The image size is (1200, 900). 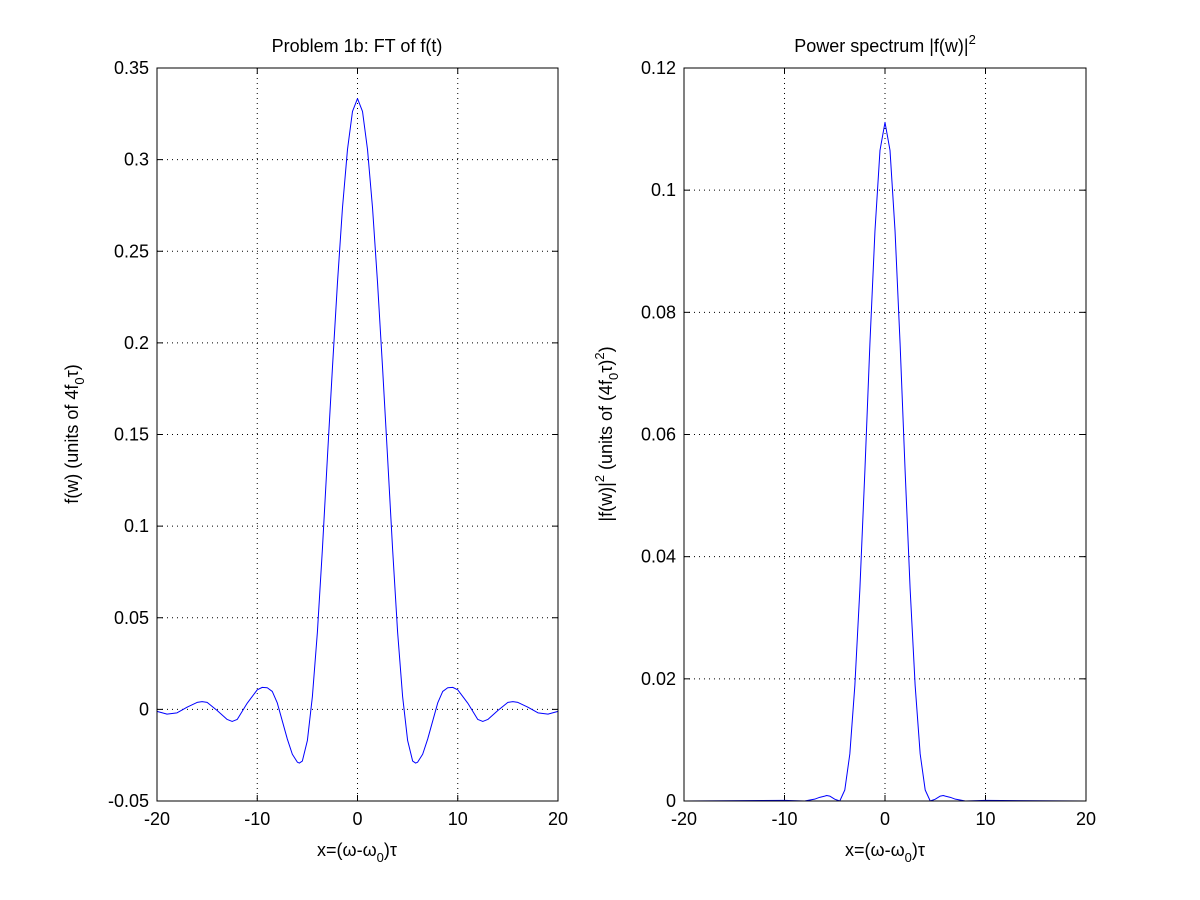 What do you see at coordinates (136, 160) in the screenshot?
I see `left-ytick-label: 0.3` at bounding box center [136, 160].